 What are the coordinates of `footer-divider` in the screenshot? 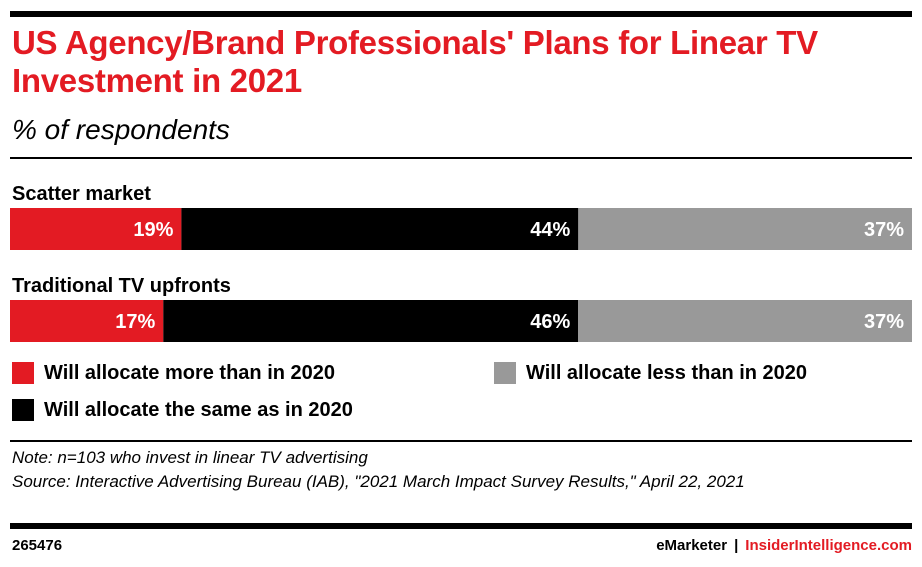 It's located at (461, 441).